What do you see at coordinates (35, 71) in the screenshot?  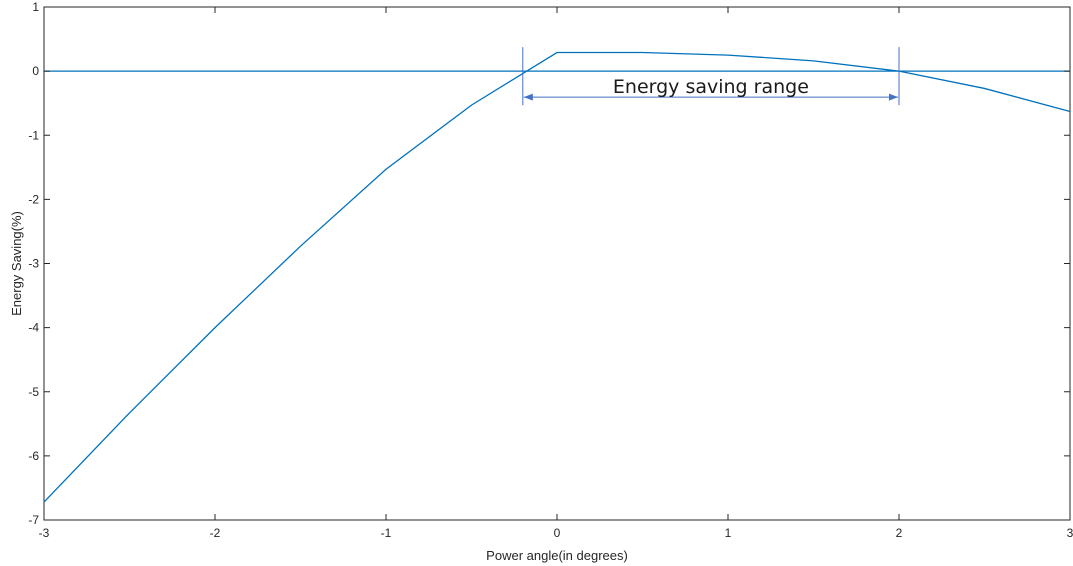 I see `y-tick-label: 0` at bounding box center [35, 71].